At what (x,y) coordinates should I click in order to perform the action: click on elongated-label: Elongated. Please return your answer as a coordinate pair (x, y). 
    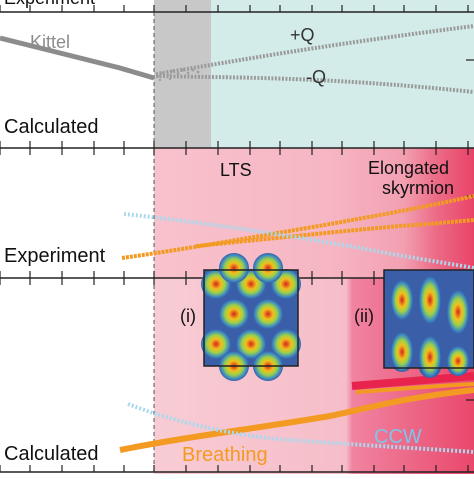
    Looking at the image, I should click on (408, 168).